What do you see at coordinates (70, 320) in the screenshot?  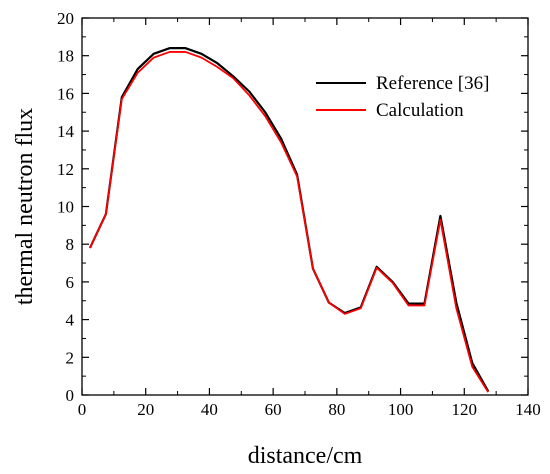 I see `y-tick-label: 4` at bounding box center [70, 320].